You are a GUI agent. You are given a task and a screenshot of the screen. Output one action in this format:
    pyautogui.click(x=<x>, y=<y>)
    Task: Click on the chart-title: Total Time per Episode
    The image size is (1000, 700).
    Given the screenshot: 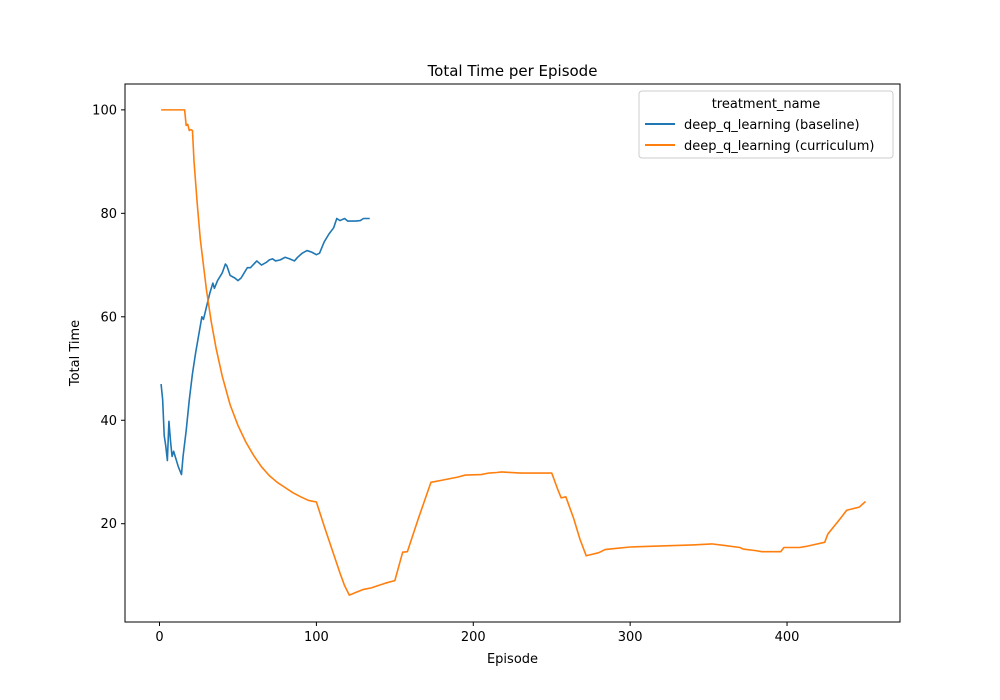 What is the action you would take?
    pyautogui.click(x=512, y=71)
    